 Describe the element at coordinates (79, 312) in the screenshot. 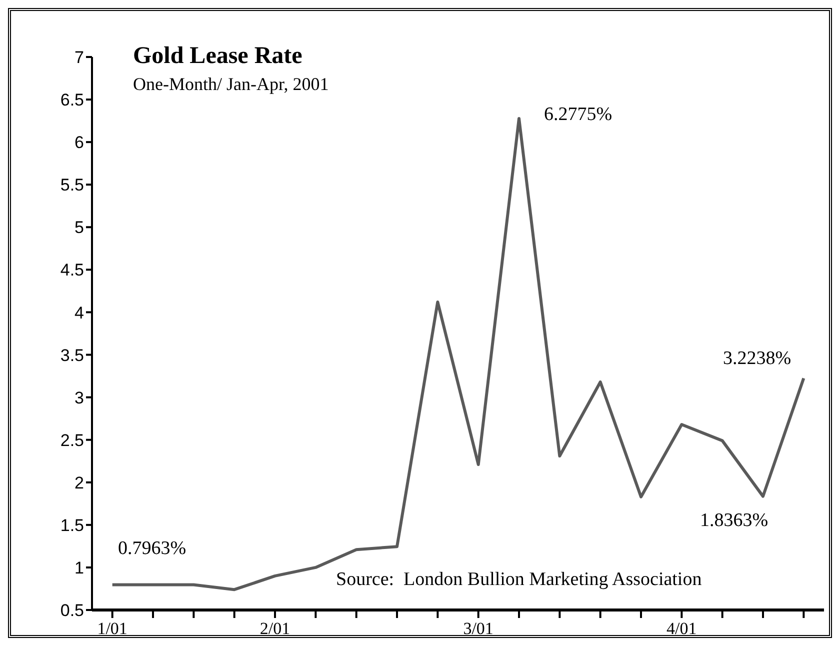

I see `y-tick-label: 4` at that location.